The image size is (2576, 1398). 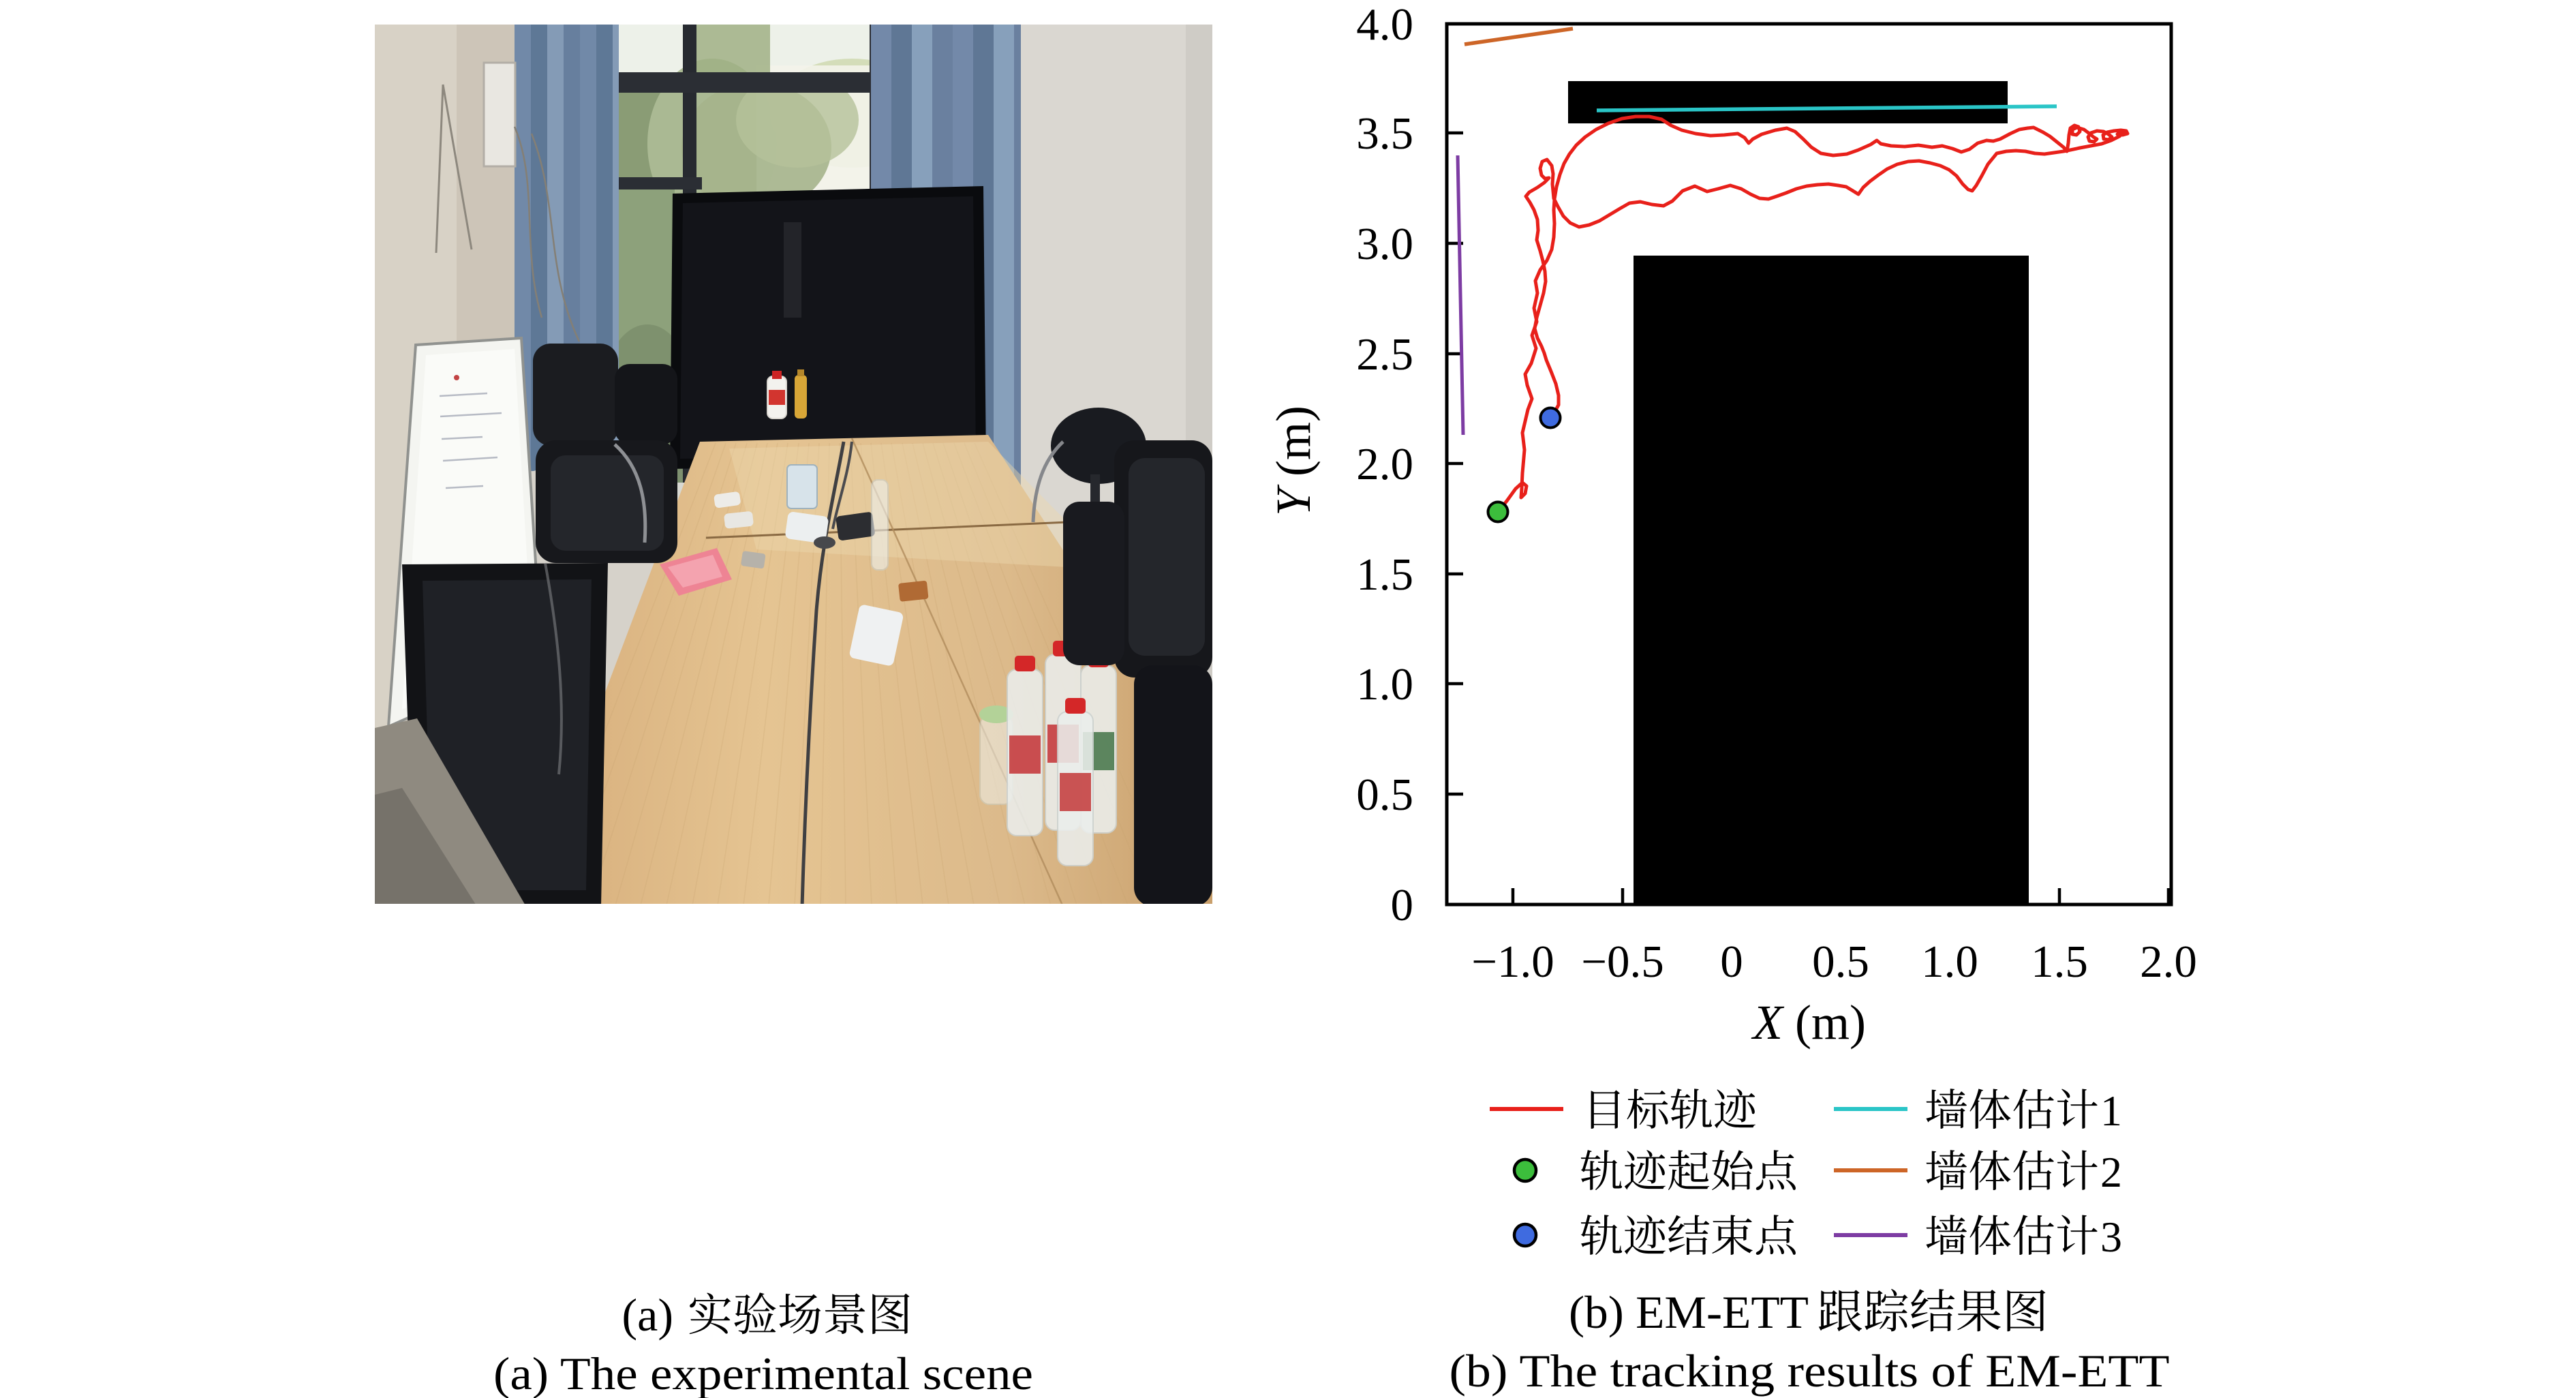 I want to click on svg-text: 3.0, so click(x=1384, y=244).